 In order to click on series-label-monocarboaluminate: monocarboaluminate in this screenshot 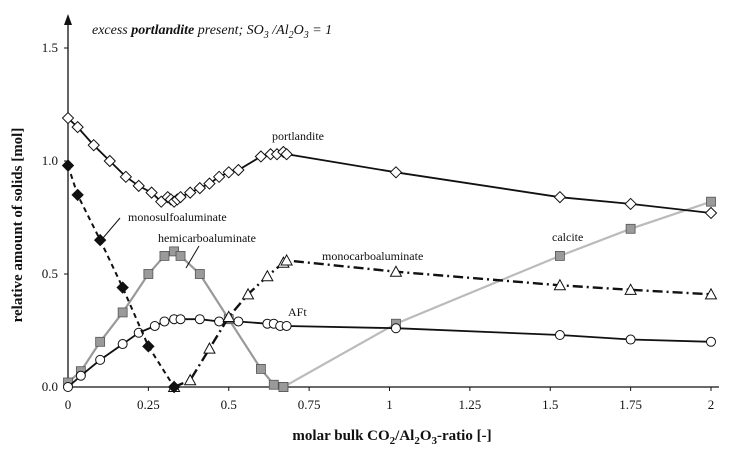, I will do `click(372, 256)`.